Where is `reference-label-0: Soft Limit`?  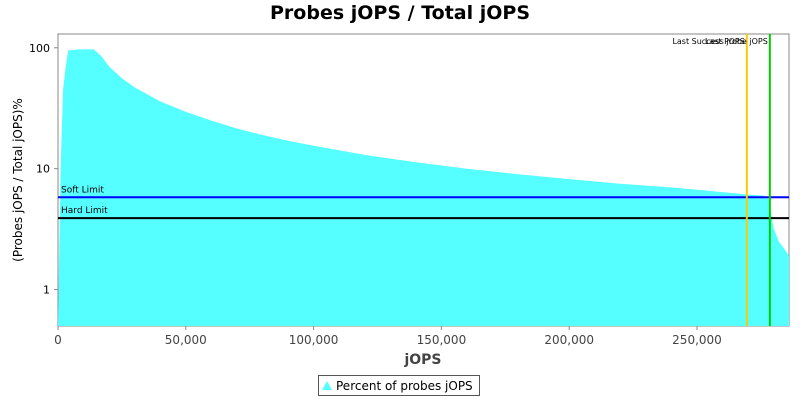 reference-label-0: Soft Limit is located at coordinates (82, 190).